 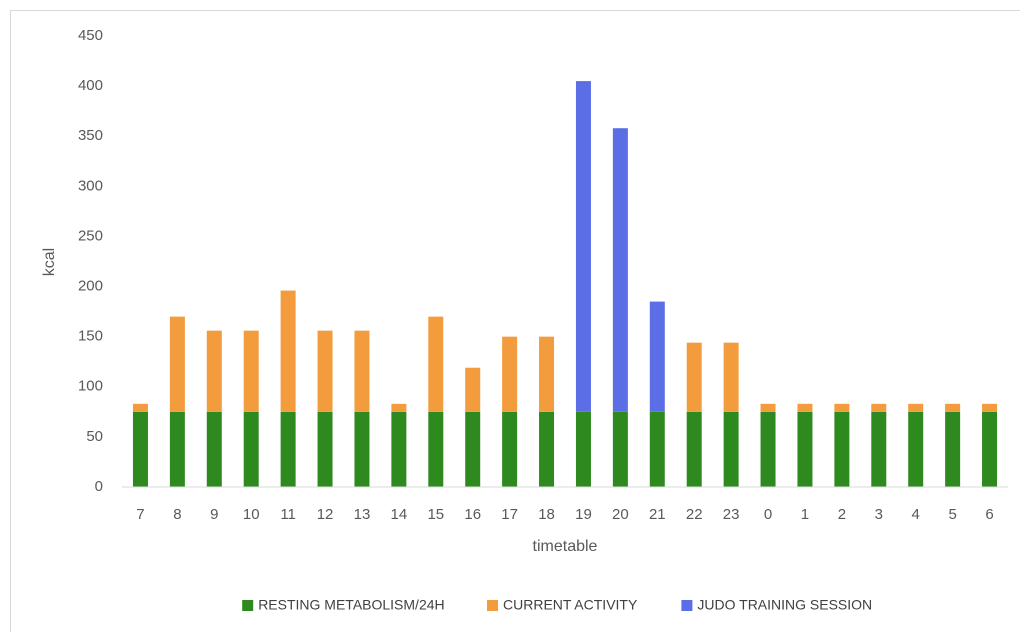 What do you see at coordinates (140, 514) in the screenshot?
I see `x-tick-label: 7` at bounding box center [140, 514].